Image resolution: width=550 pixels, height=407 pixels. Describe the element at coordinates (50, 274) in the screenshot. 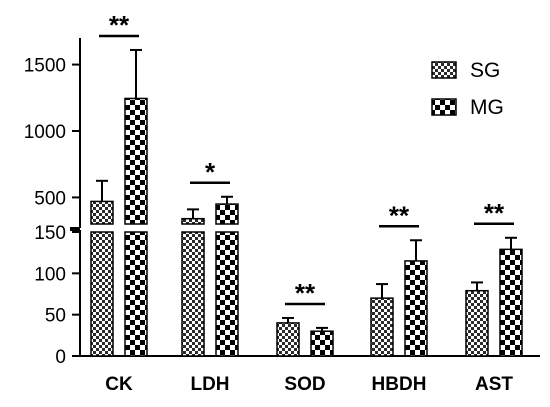

I see `y-tick-label: 100` at that location.